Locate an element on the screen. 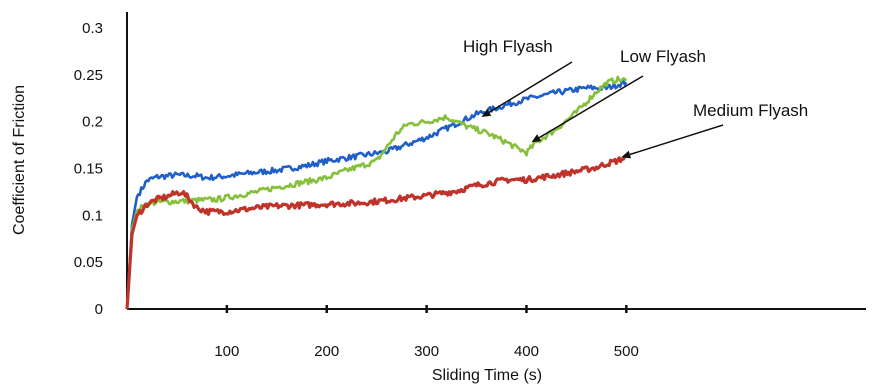 The height and width of the screenshot is (385, 875). y-axis-ticks: 0 0.05 0.1 0.15 0.2 0.25 0.3 is located at coordinates (88, 169).